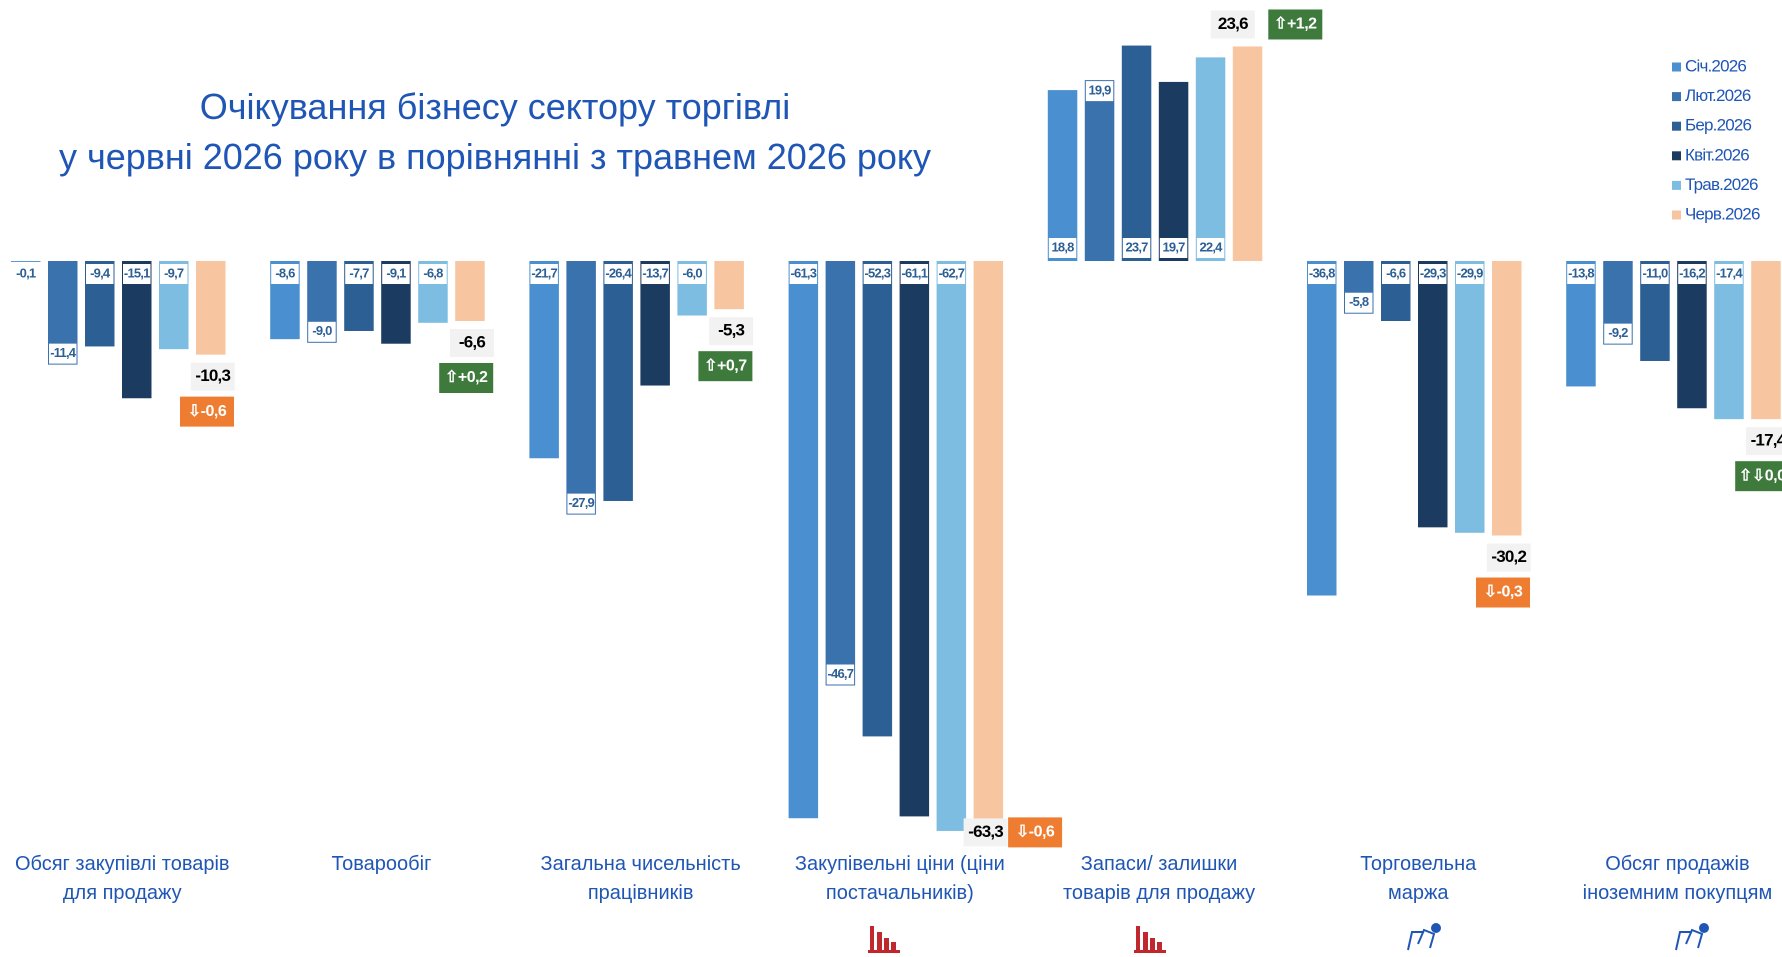  What do you see at coordinates (725, 365) in the screenshot?
I see `change-label: ⇧+0,7` at bounding box center [725, 365].